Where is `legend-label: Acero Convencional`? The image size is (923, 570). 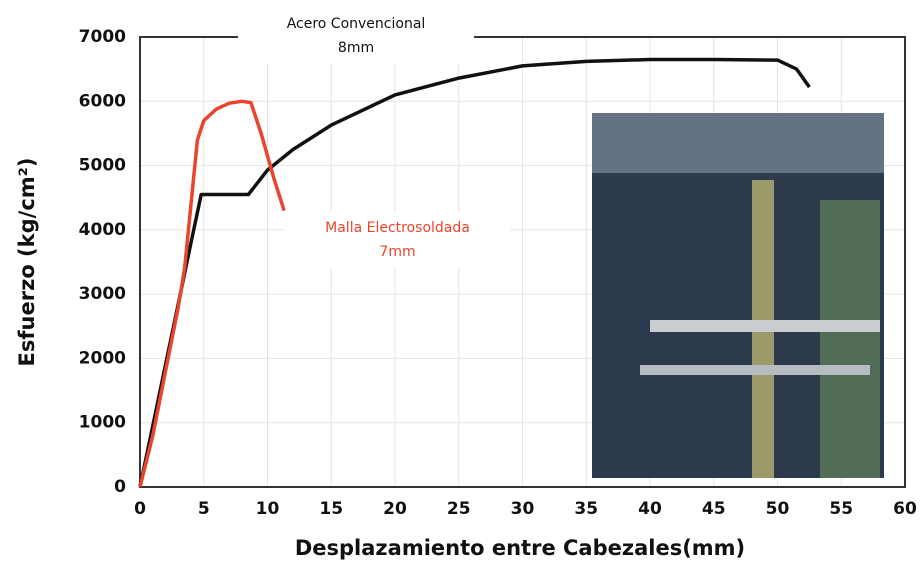 legend-label: Acero Convencional is located at coordinates (356, 24).